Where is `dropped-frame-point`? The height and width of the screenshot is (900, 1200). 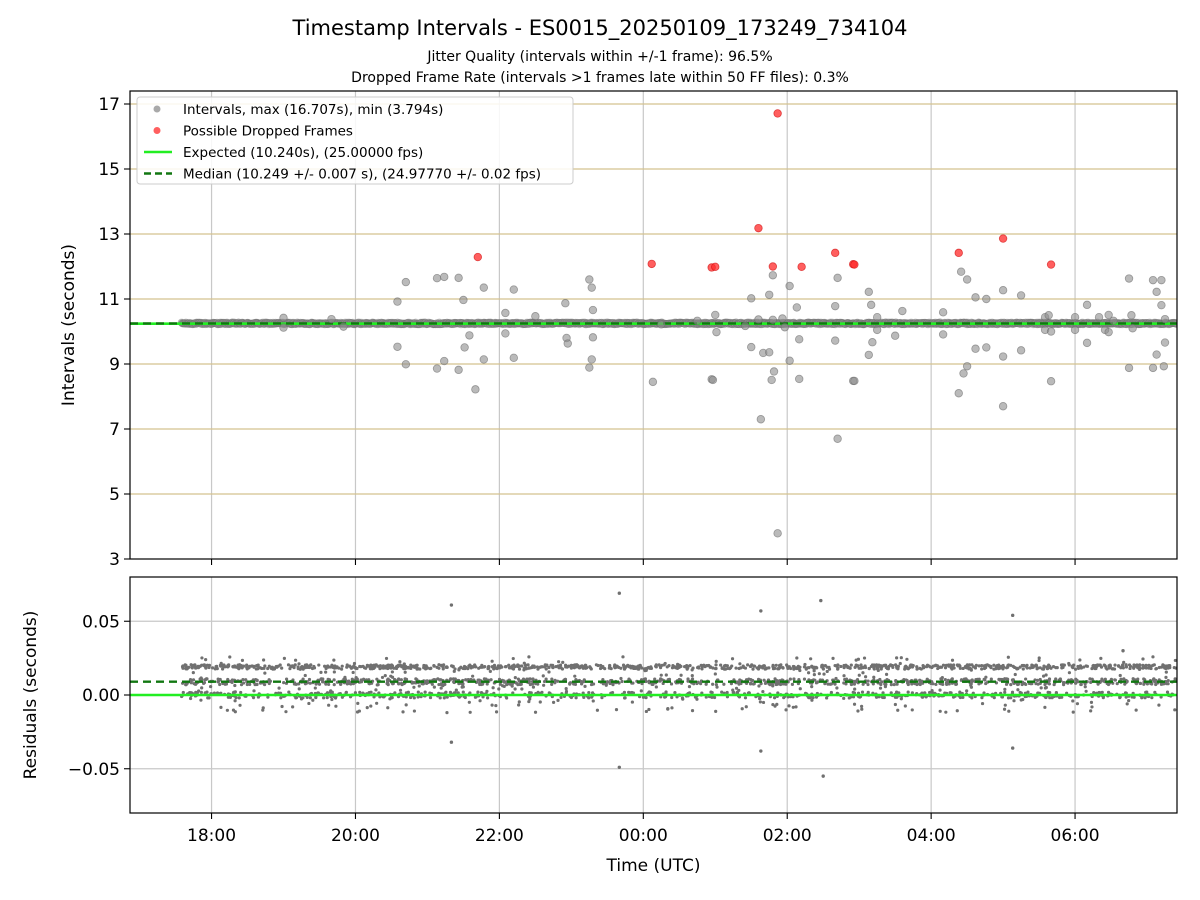 dropped-frame-point is located at coordinates (1003, 238).